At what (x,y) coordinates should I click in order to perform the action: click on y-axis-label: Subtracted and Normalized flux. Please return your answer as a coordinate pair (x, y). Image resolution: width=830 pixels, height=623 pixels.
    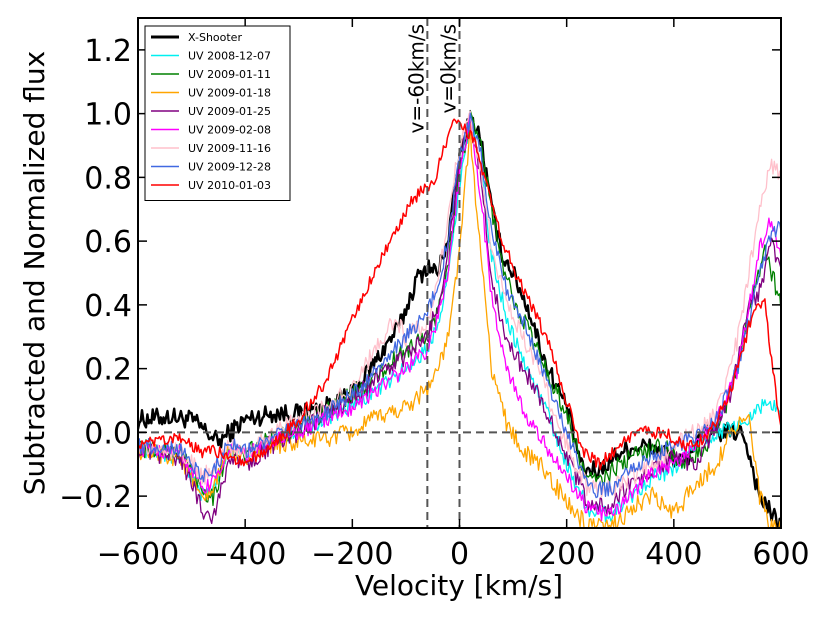
    Looking at the image, I should click on (34, 273).